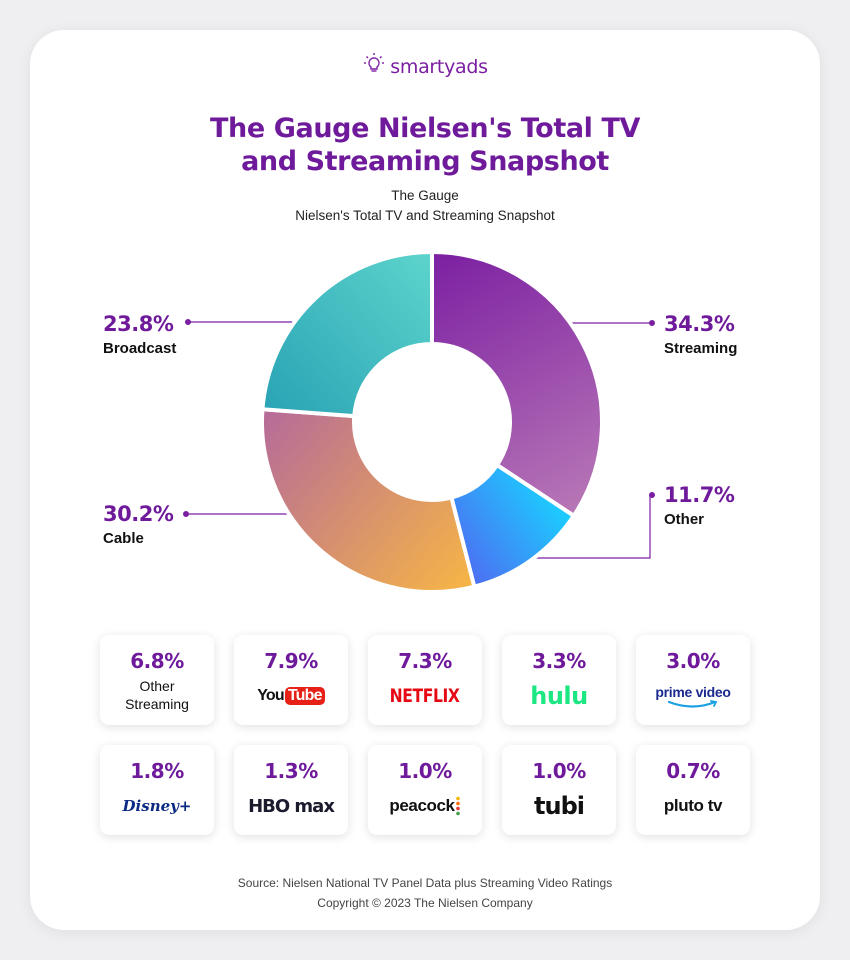 The width and height of the screenshot is (850, 960). Describe the element at coordinates (652, 323) in the screenshot. I see `leader-line-streaming-dot` at that location.